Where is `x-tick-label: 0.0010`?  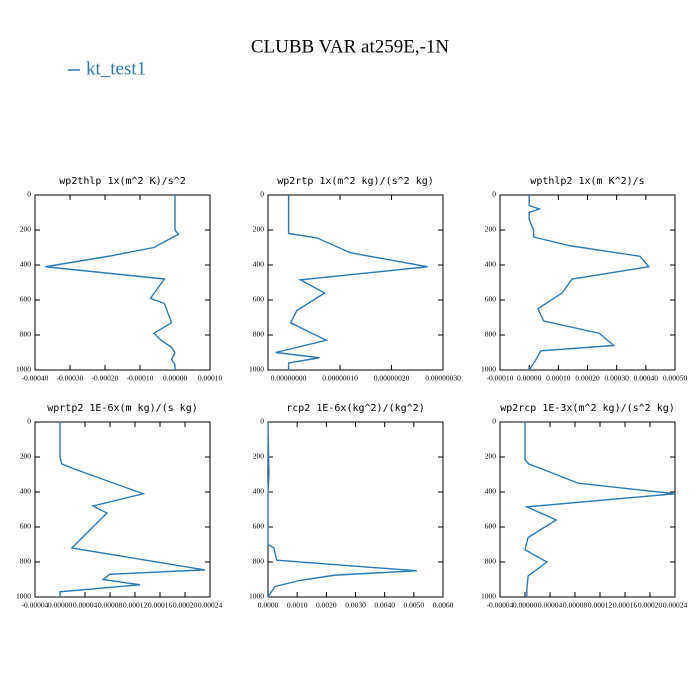
x-tick-label: 0.0010 is located at coordinates (297, 605).